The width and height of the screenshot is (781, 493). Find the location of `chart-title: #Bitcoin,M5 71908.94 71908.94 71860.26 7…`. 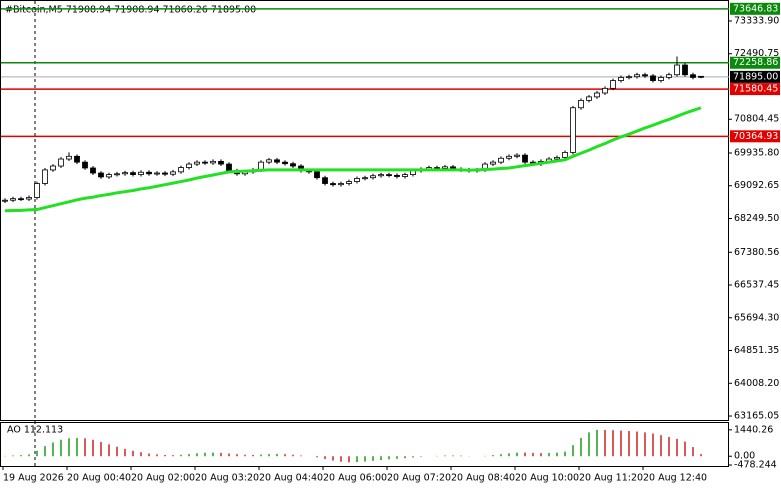

chart-title: #Bitcoin,M5 71908.94 71908.94 71860.26 7… is located at coordinates (130, 10).